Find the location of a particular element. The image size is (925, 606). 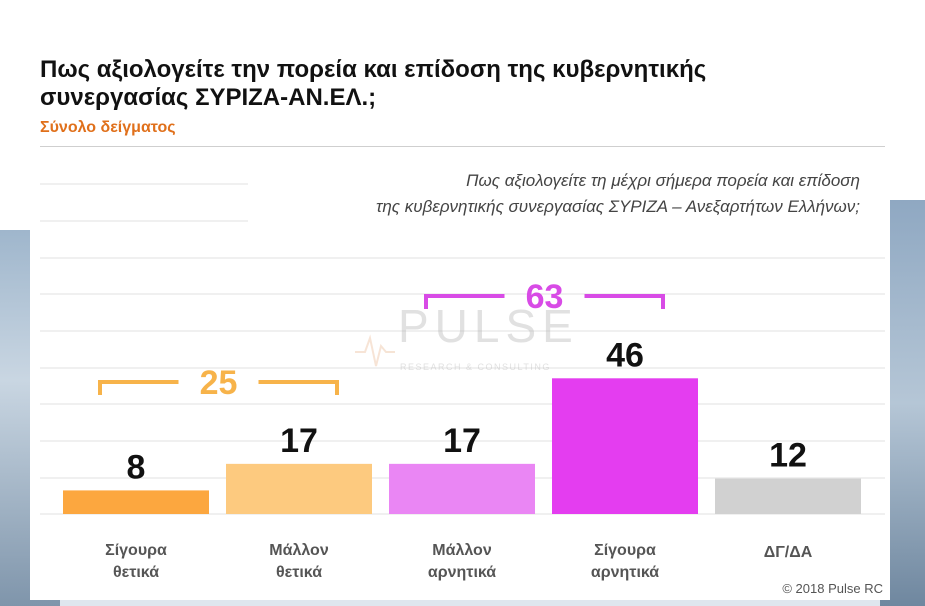

category-label: ΔΓ/ΔΑ is located at coordinates (788, 552).